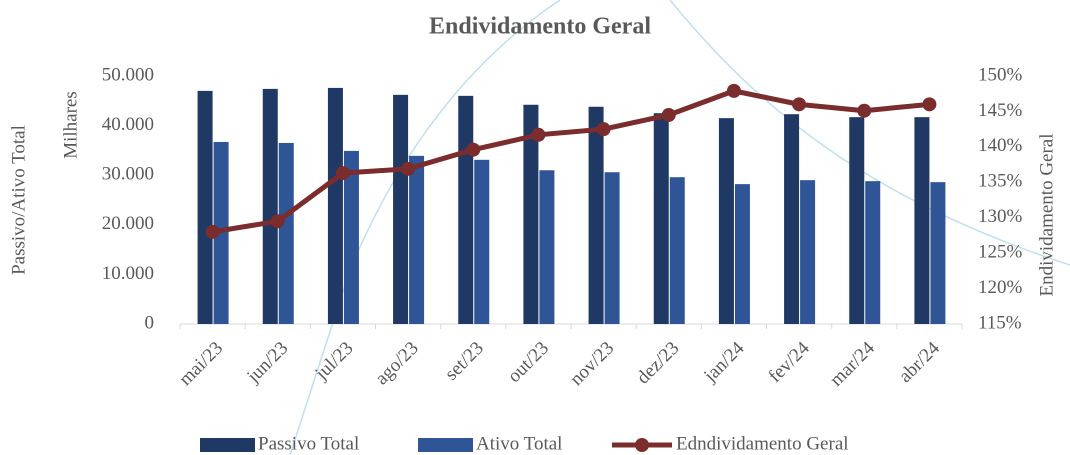 The height and width of the screenshot is (455, 1070). I want to click on x-tick-label: jul/23, so click(334, 361).